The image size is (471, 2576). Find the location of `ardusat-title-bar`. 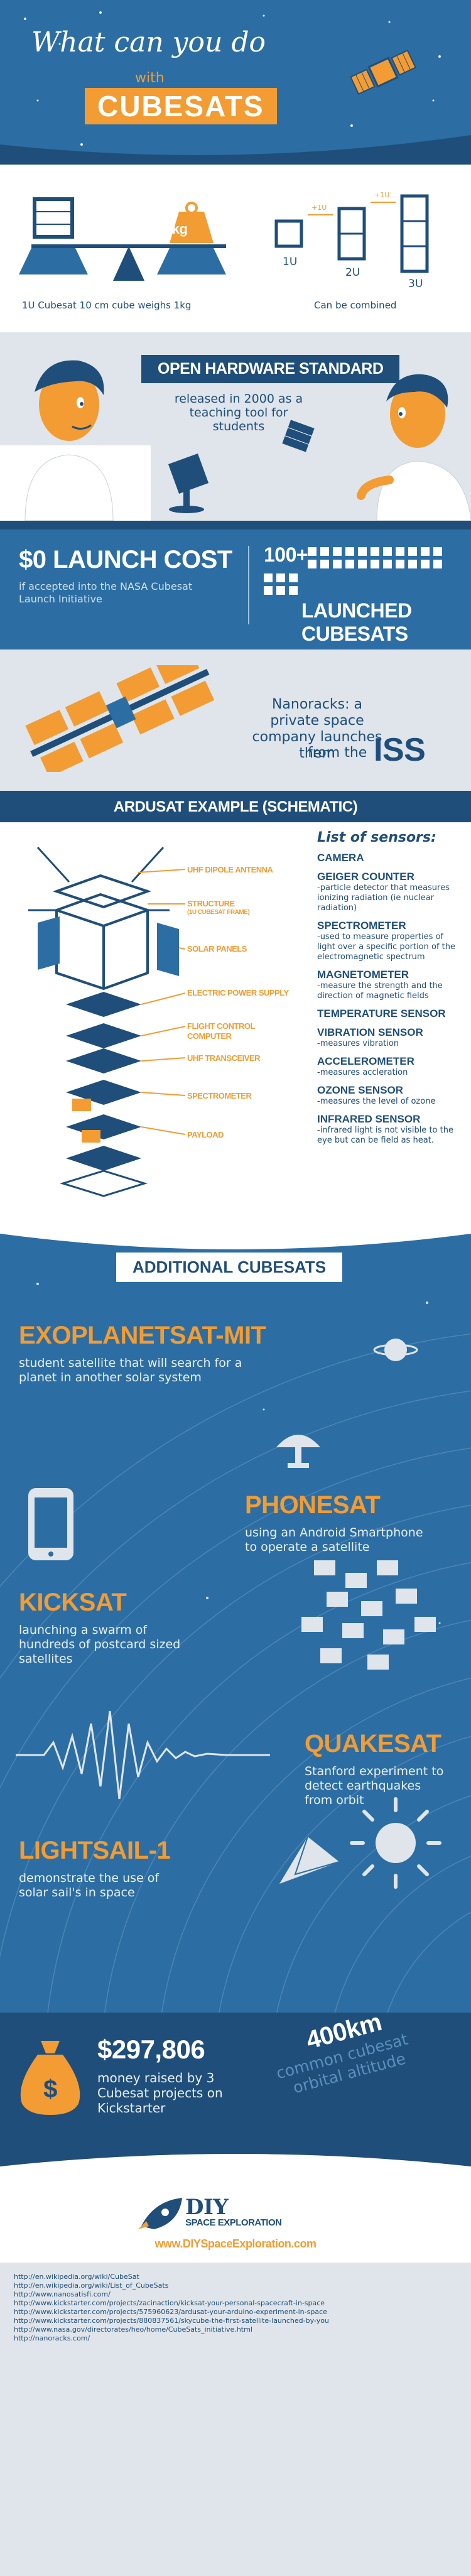

ardusat-title-bar is located at coordinates (235, 807).